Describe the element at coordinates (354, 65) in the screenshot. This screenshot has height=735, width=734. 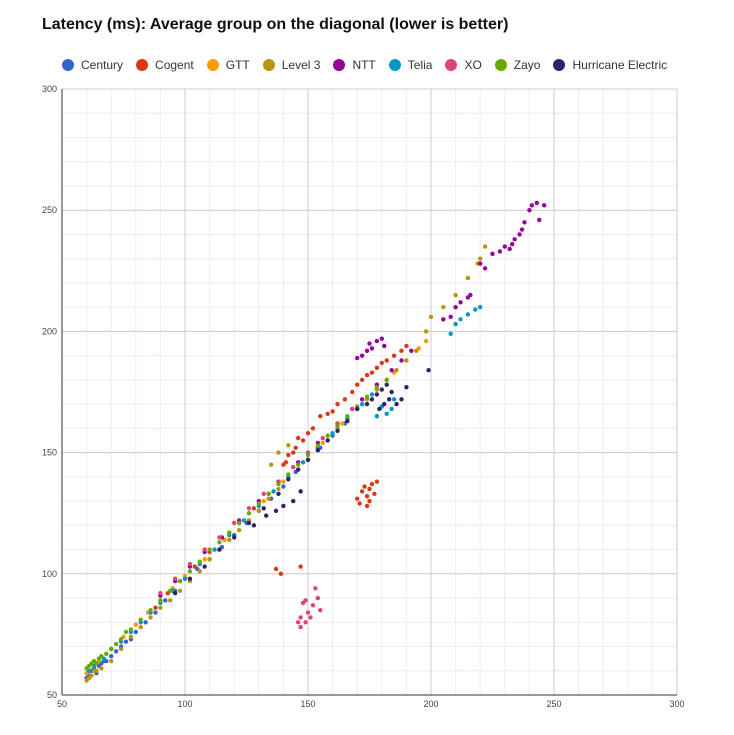
I see `legend-item-ntt: NTT` at that location.